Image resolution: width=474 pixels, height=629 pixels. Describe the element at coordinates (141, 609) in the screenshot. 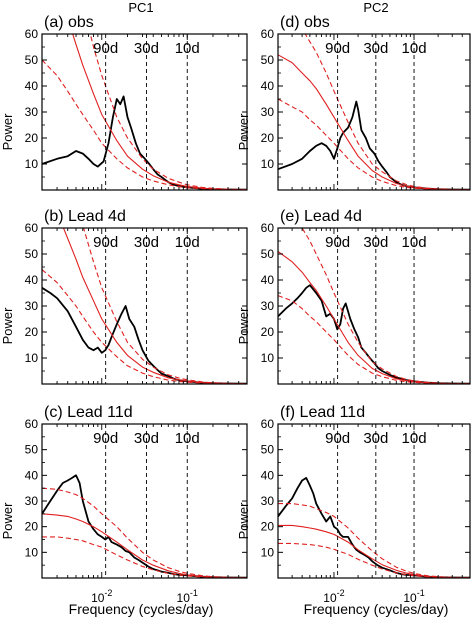

I see `x-axis-title-left: Frequency (cycles/day)` at that location.